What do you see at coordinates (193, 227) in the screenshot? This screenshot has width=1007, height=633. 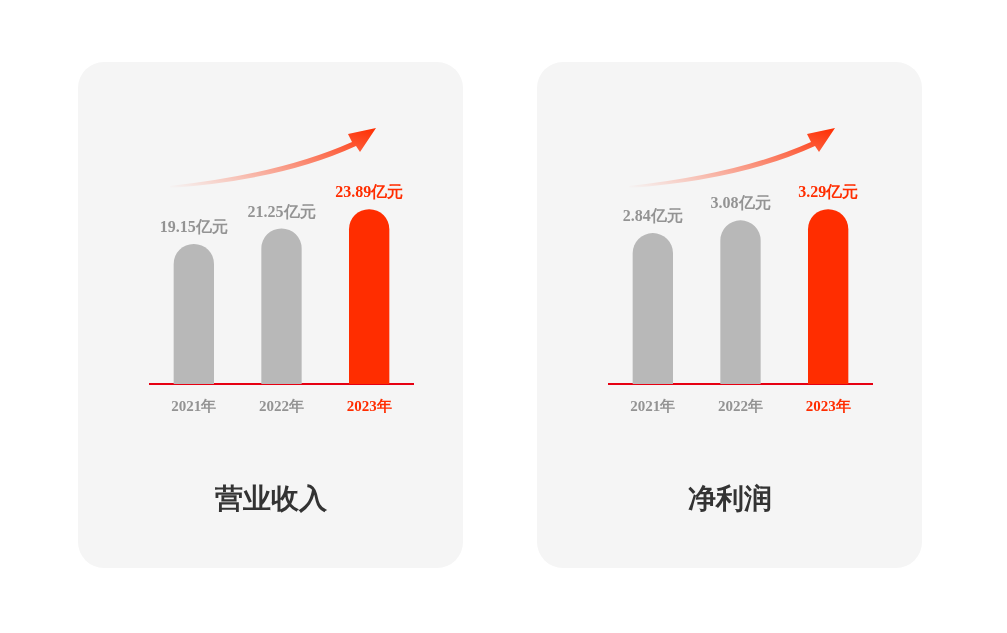 I see `data-label: 19.15亿元` at bounding box center [193, 227].